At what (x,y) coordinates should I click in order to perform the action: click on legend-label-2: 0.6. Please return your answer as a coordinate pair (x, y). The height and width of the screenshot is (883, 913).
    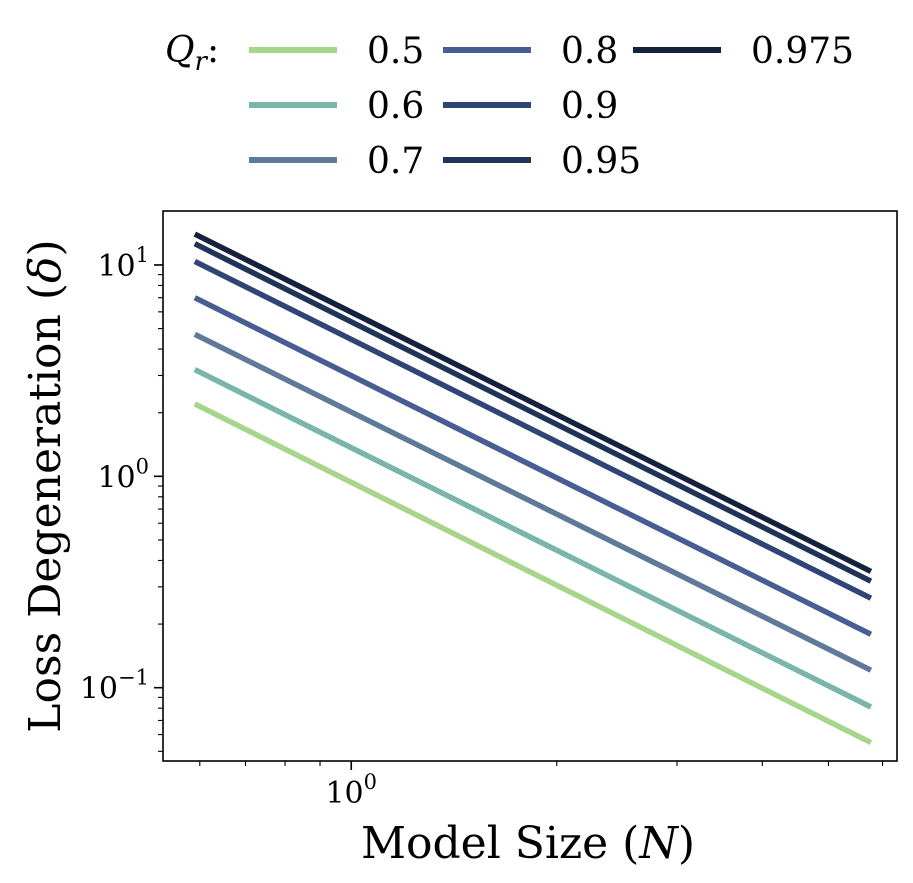
    Looking at the image, I should click on (395, 106).